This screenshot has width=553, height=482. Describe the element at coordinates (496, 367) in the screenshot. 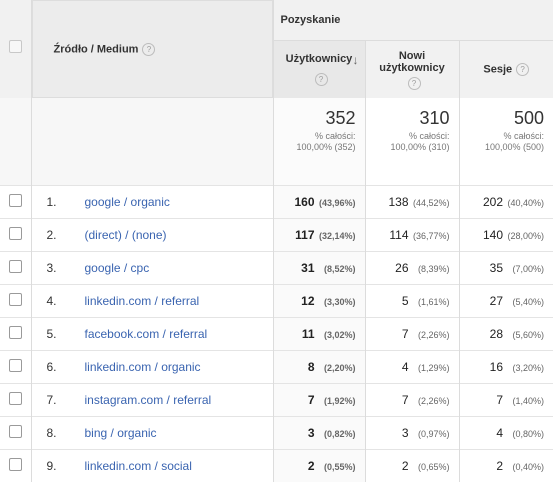

I see `sessions-value: 16` at that location.